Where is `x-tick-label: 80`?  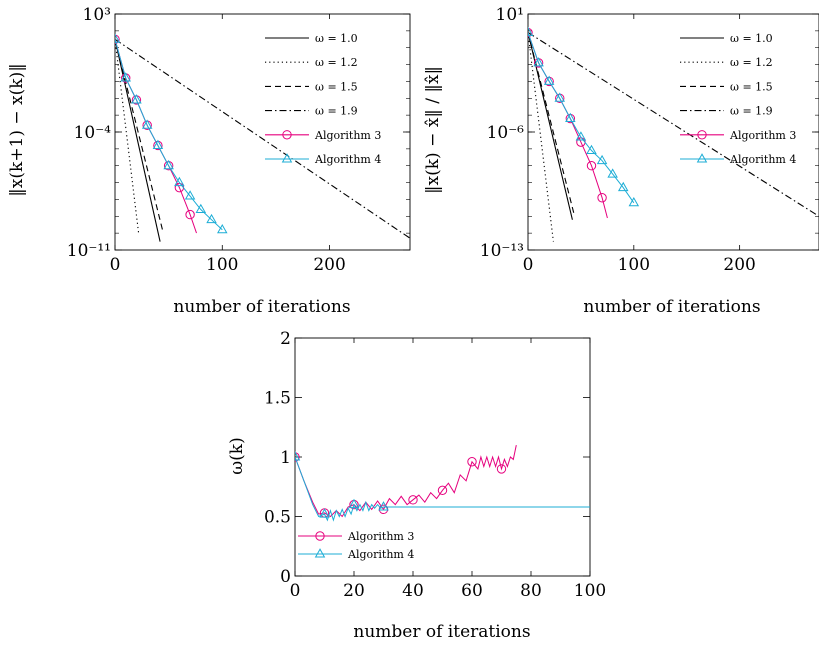 x-tick-label: 80 is located at coordinates (531, 591).